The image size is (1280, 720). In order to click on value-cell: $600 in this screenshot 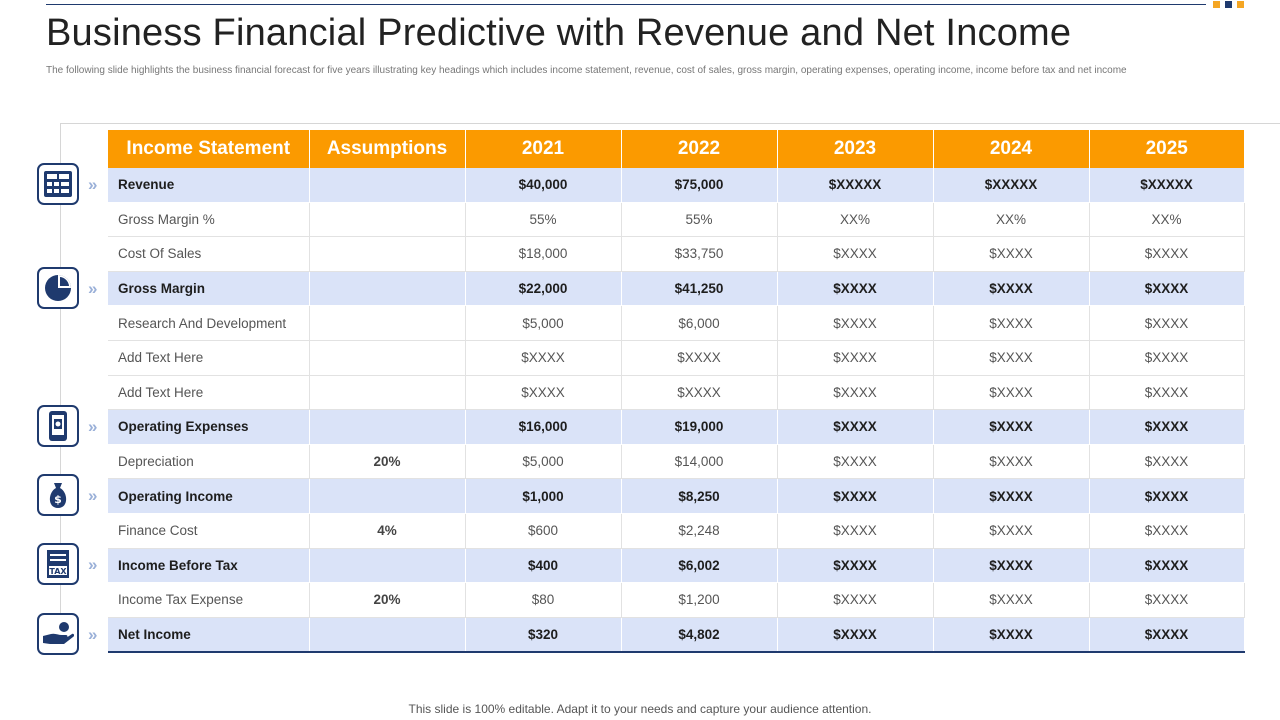, I will do `click(543, 531)`.